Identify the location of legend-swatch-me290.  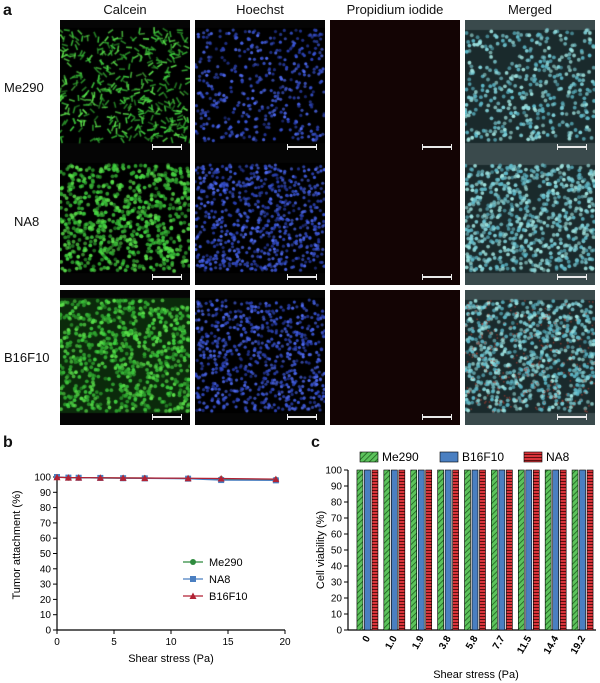
(369, 457).